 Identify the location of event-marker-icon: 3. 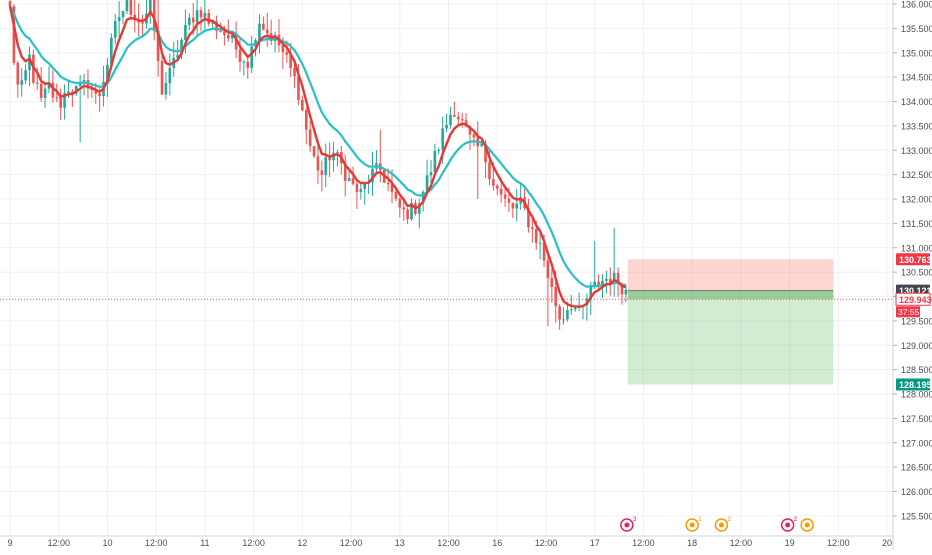
(628, 524).